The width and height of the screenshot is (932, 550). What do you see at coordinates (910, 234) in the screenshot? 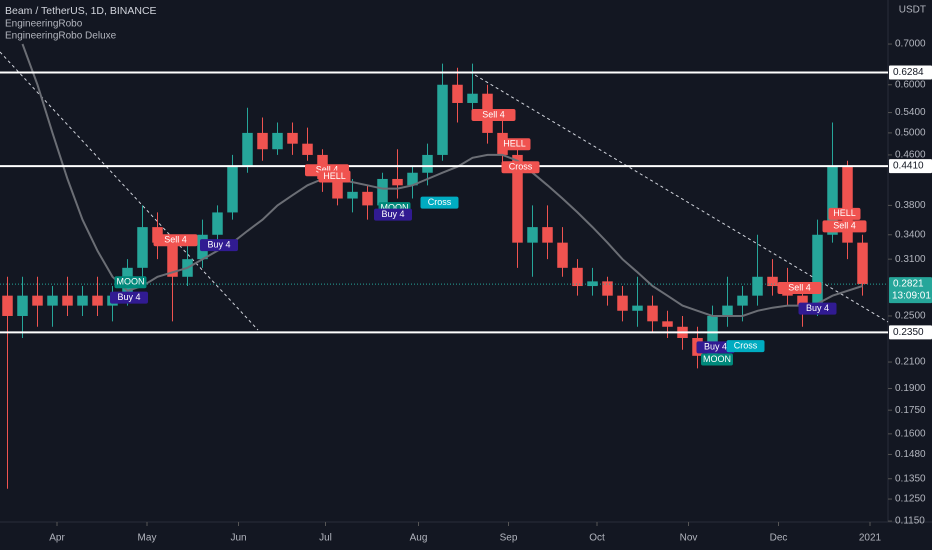
I see `y-tick-label: 0.3400` at bounding box center [910, 234].